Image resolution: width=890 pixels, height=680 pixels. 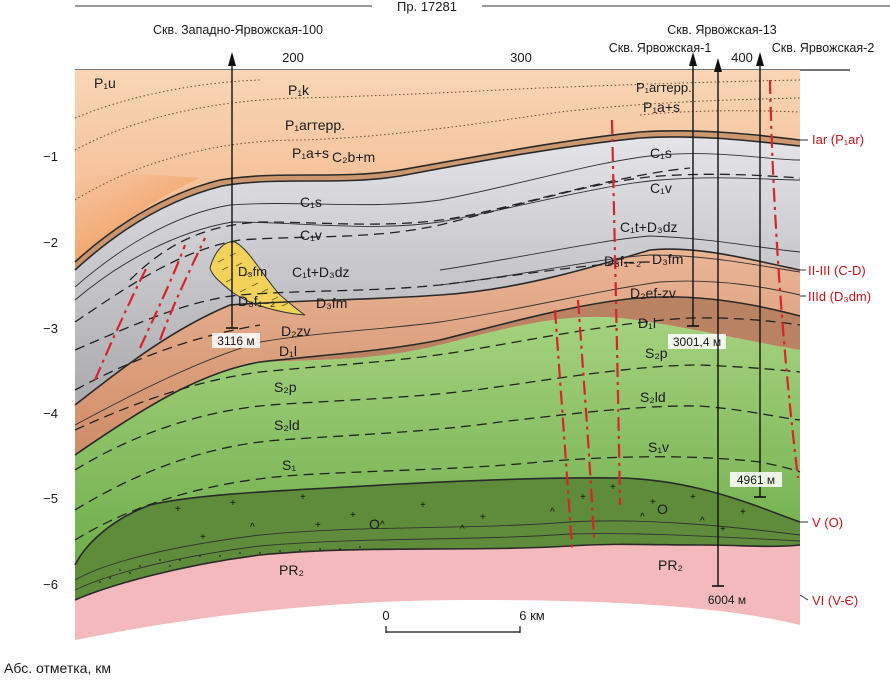 I want to click on unit-p1k: P₁k, so click(x=299, y=90).